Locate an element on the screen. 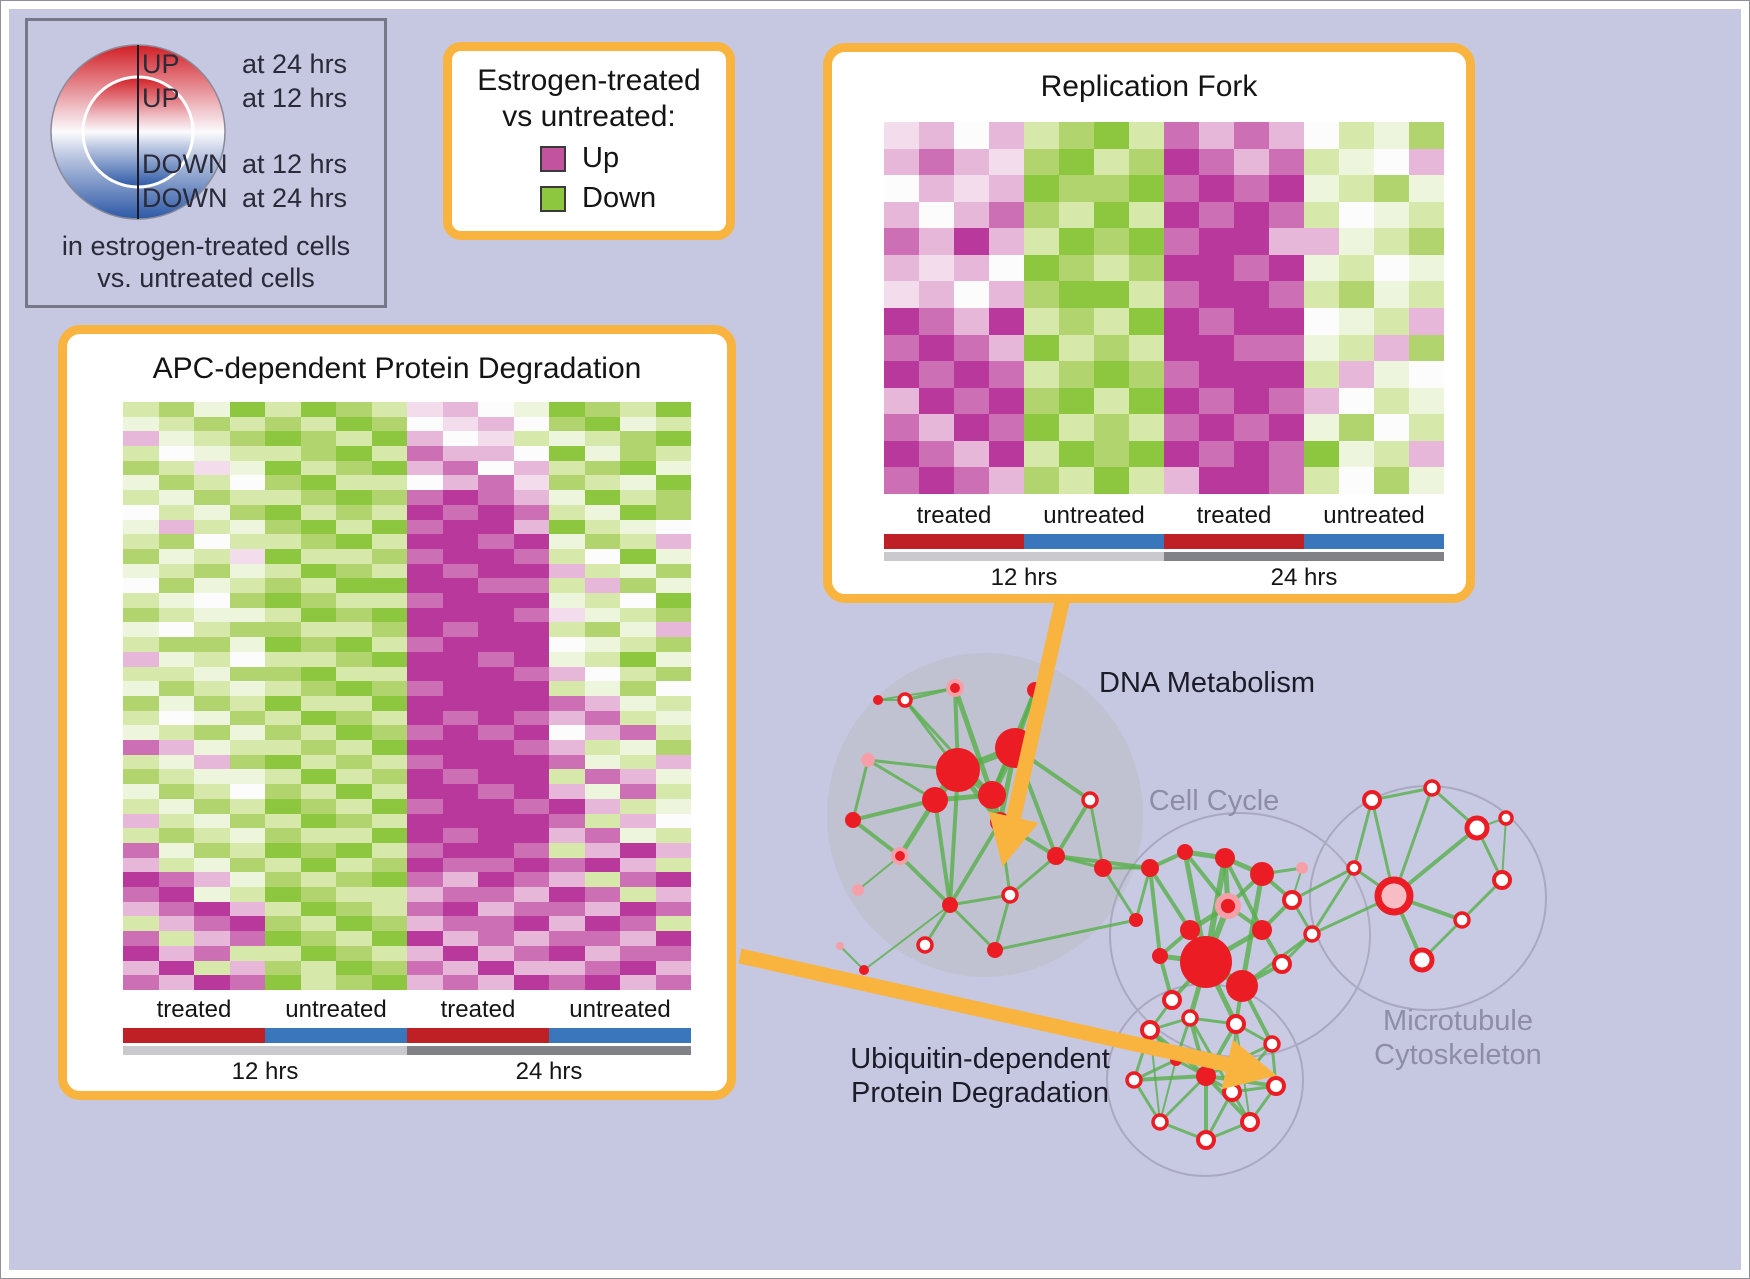 This screenshot has width=1750, height=1279. treated-bar is located at coordinates (1234, 541).